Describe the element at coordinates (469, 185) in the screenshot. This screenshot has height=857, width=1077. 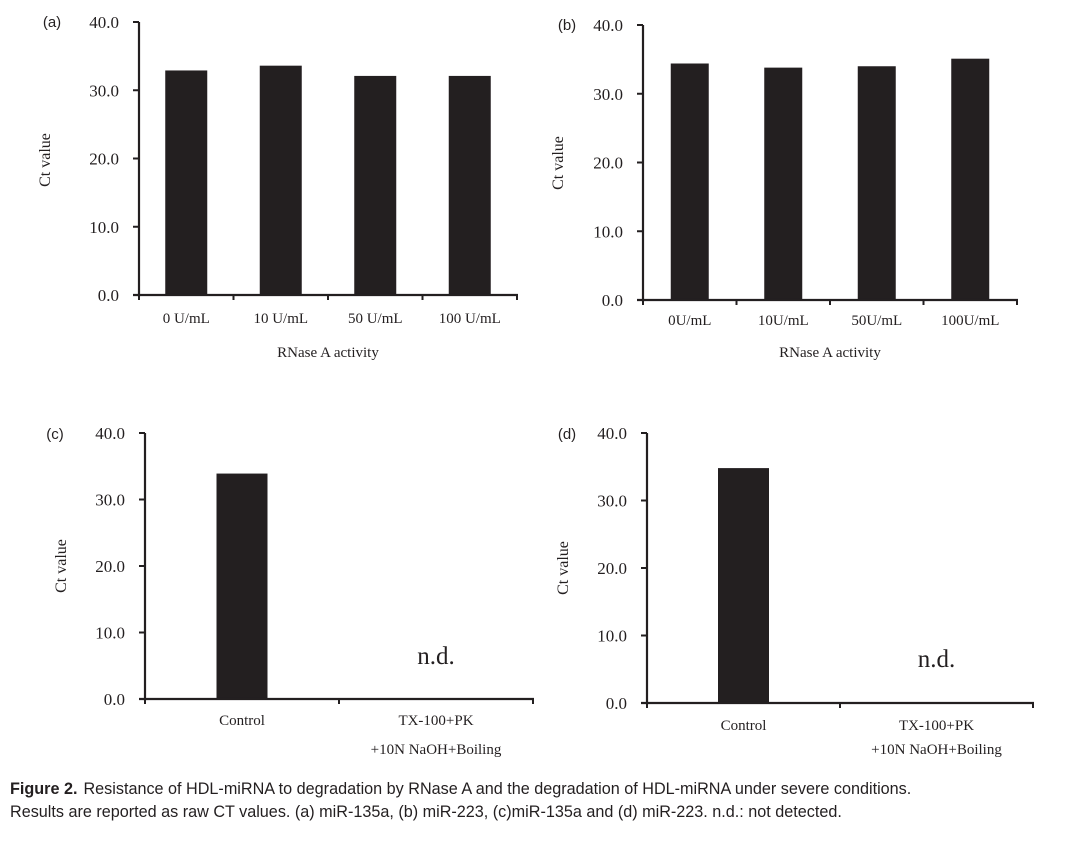
I see `bar-100-u-ml` at that location.